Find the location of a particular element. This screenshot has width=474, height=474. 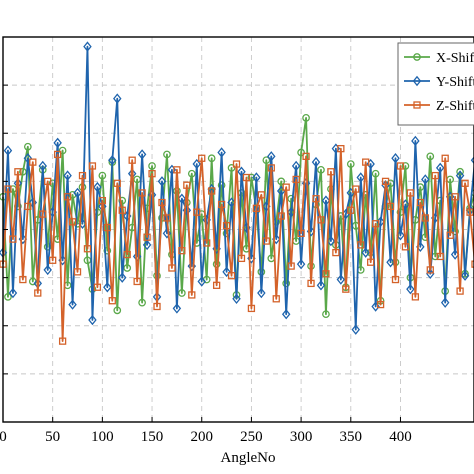

legend-label: Z-Shift is located at coordinates (455, 106).